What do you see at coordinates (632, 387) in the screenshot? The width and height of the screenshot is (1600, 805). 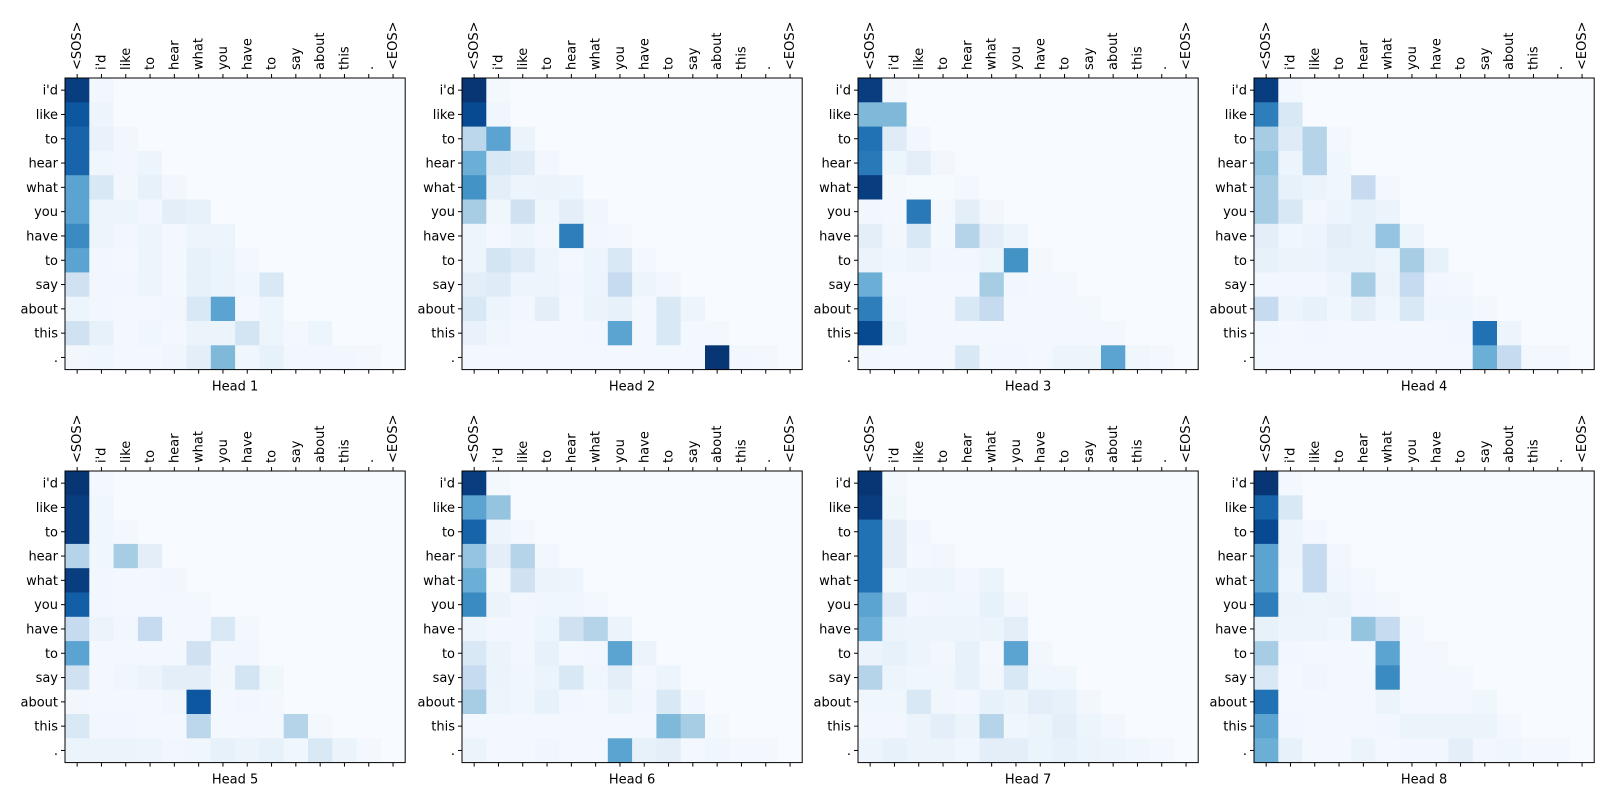 I see `head-label: Head 2` at bounding box center [632, 387].